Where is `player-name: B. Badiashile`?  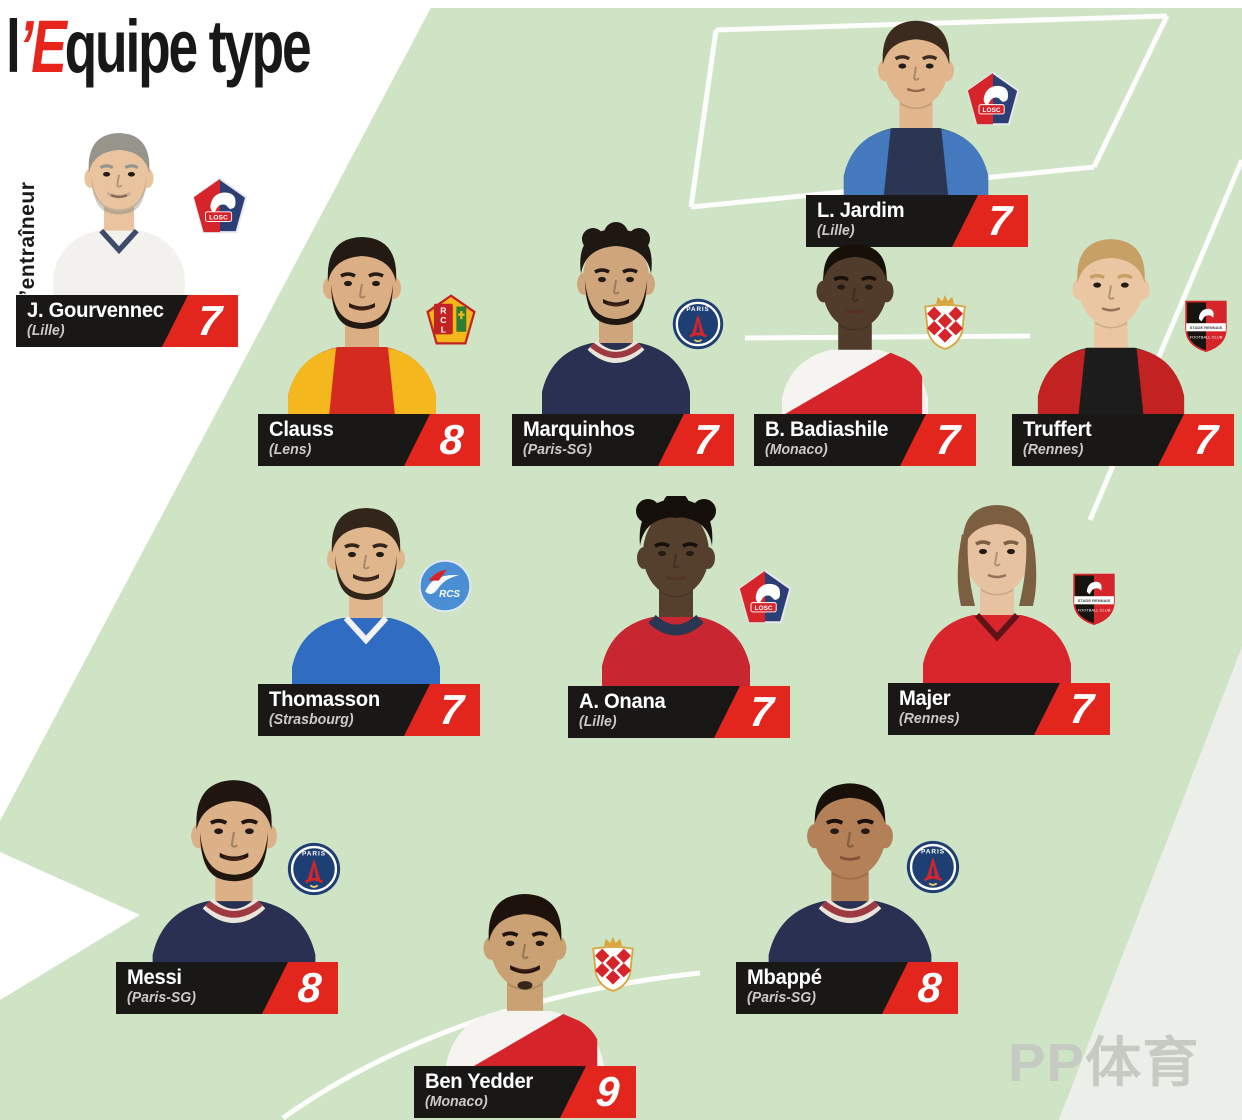 player-name: B. Badiashile is located at coordinates (827, 429).